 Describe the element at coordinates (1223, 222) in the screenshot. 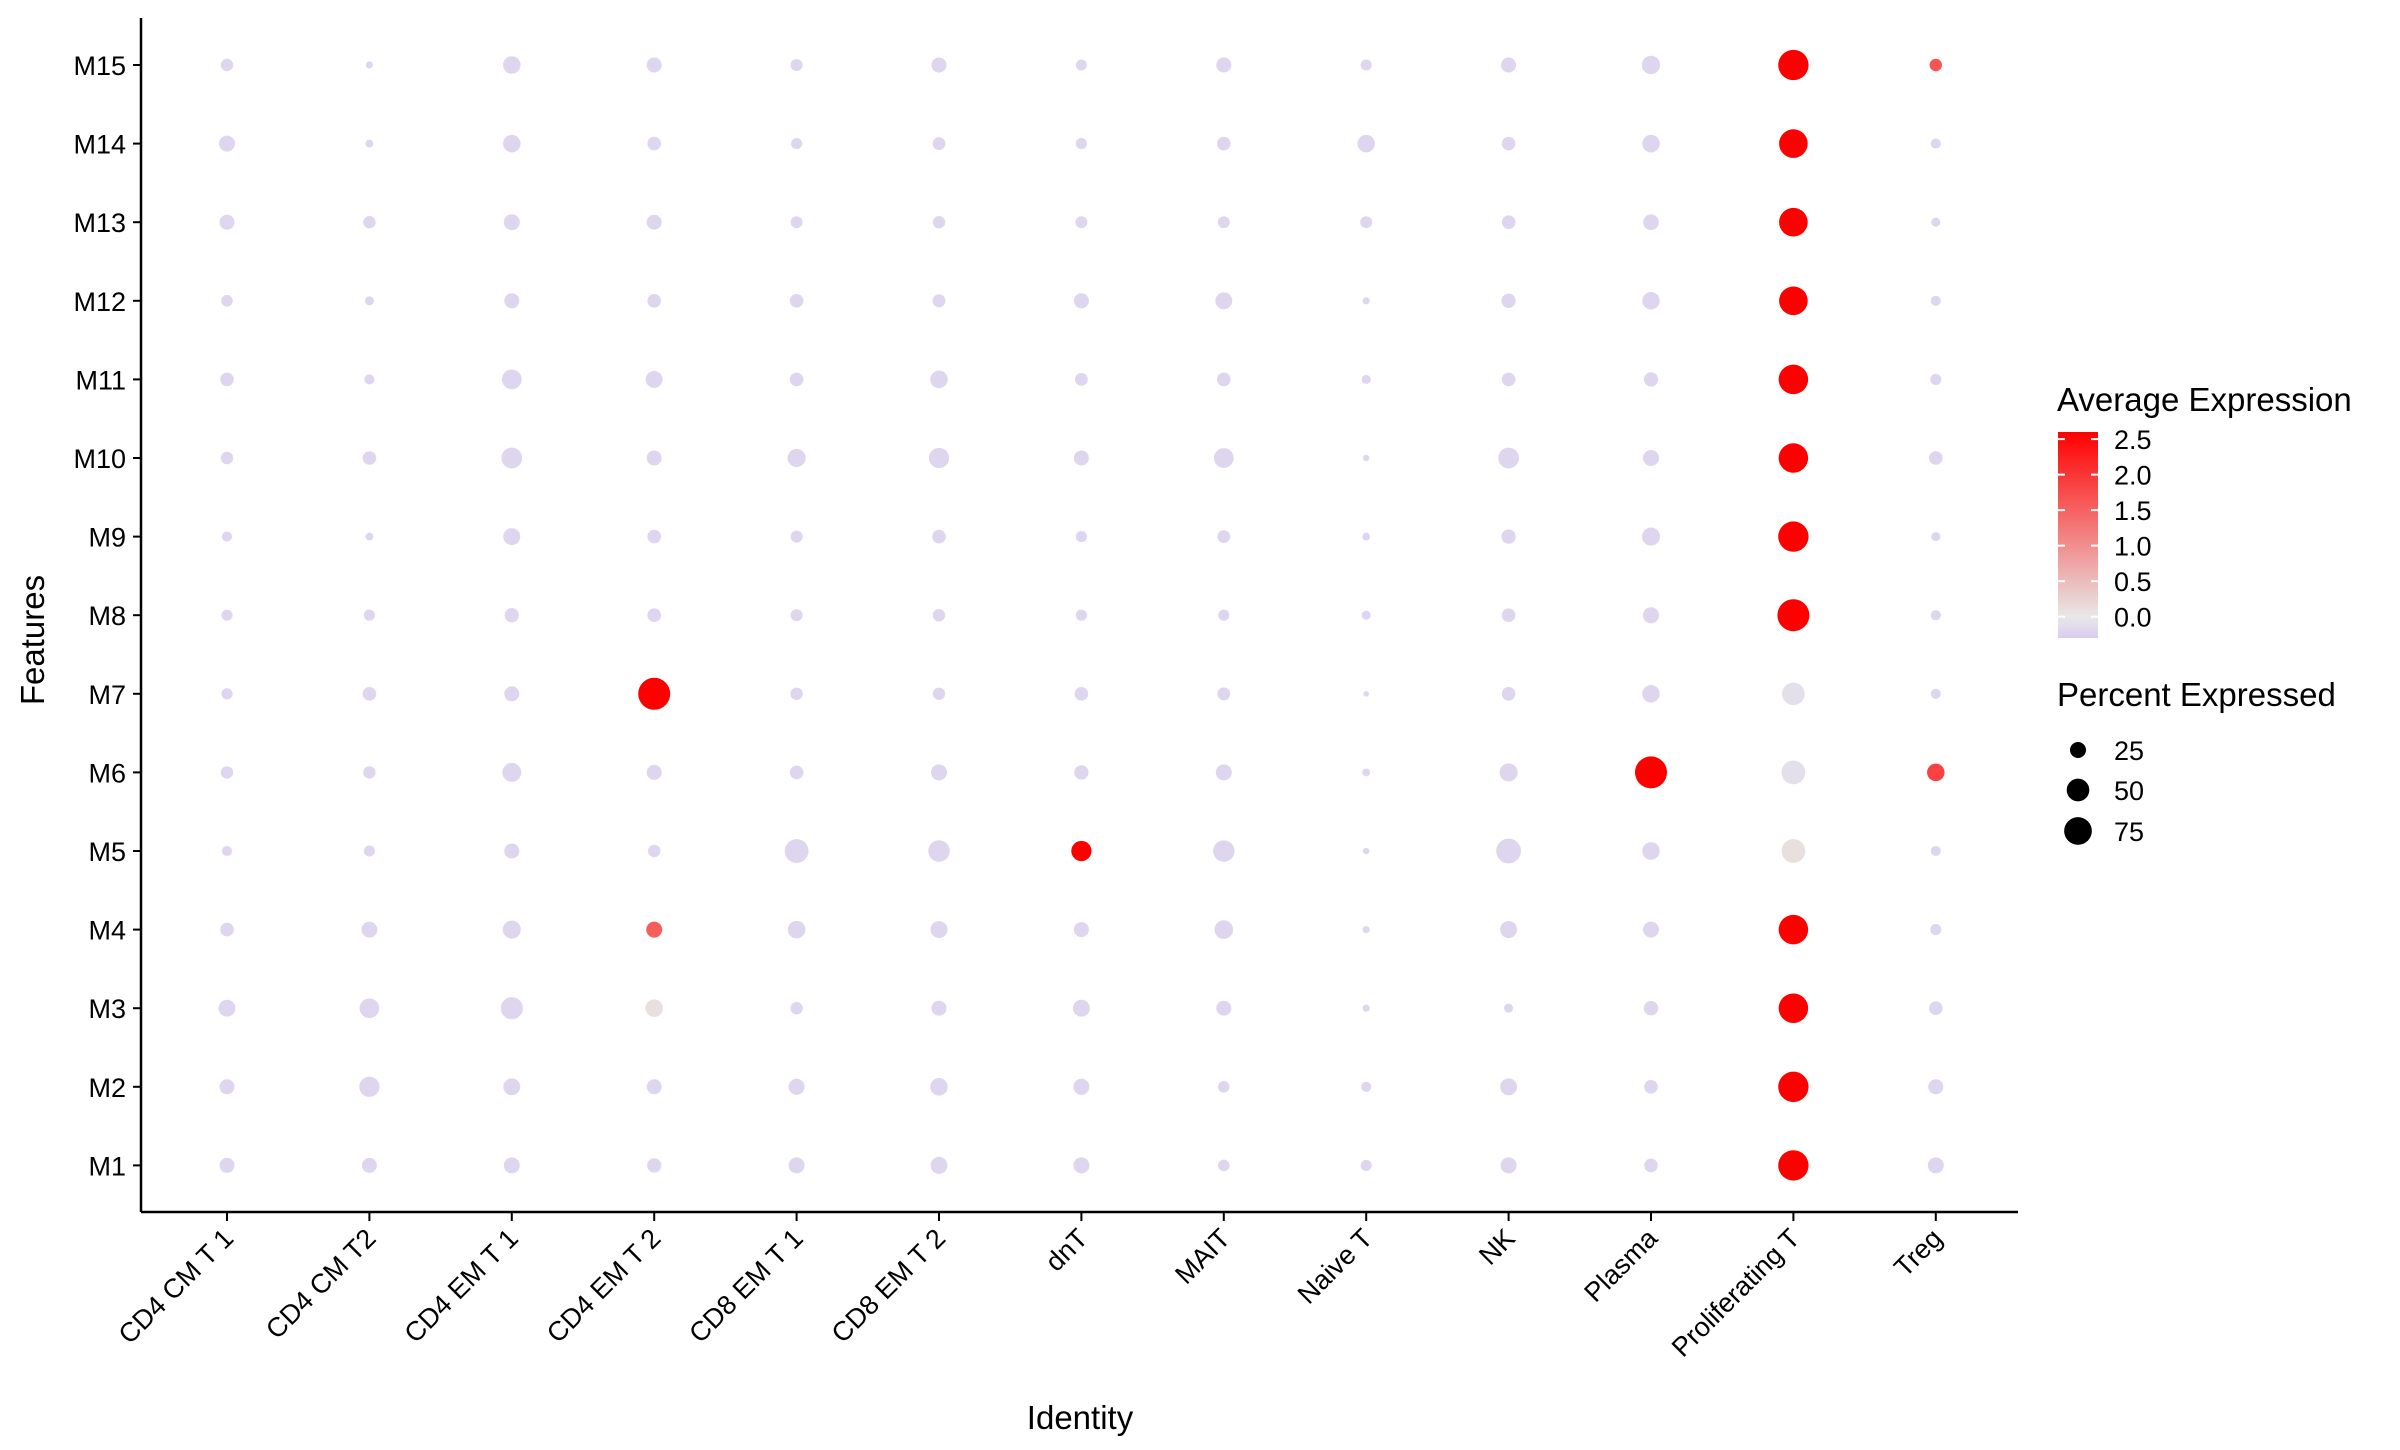

I see `dot-m13-mait` at that location.